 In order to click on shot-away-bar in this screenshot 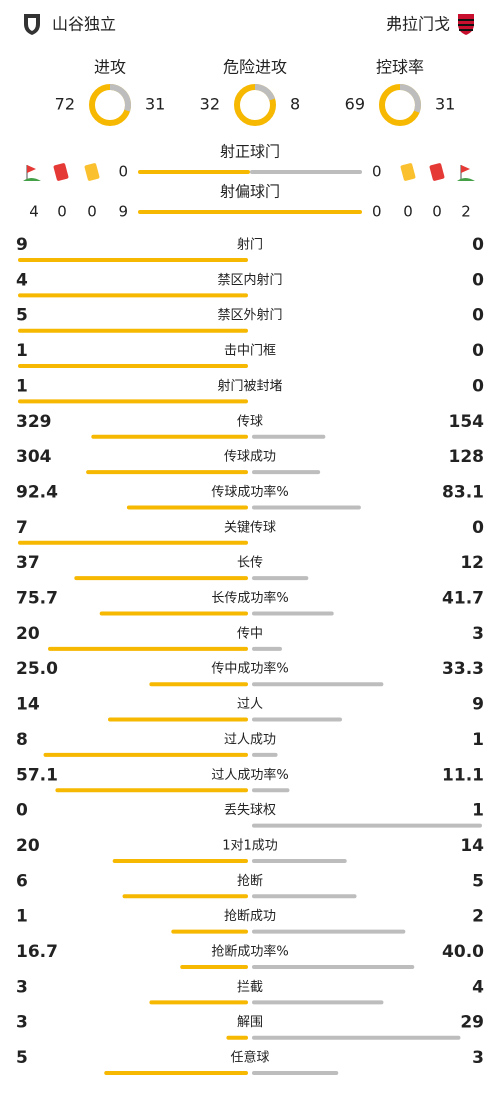, I will do `click(306, 172)`.